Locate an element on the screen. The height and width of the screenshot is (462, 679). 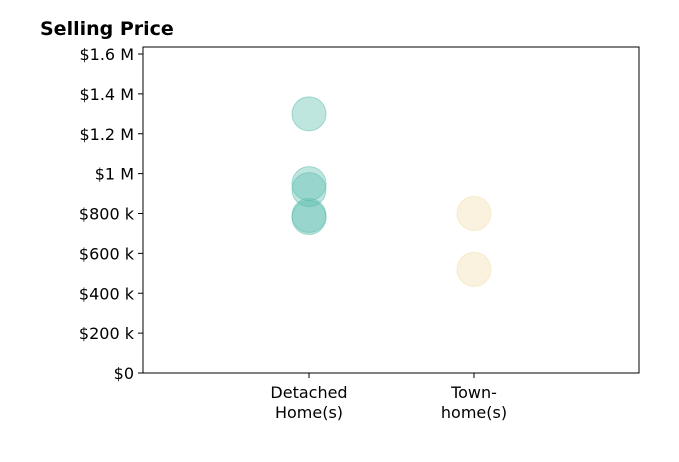
y-tick-label: $1.2 M is located at coordinates (106, 134).